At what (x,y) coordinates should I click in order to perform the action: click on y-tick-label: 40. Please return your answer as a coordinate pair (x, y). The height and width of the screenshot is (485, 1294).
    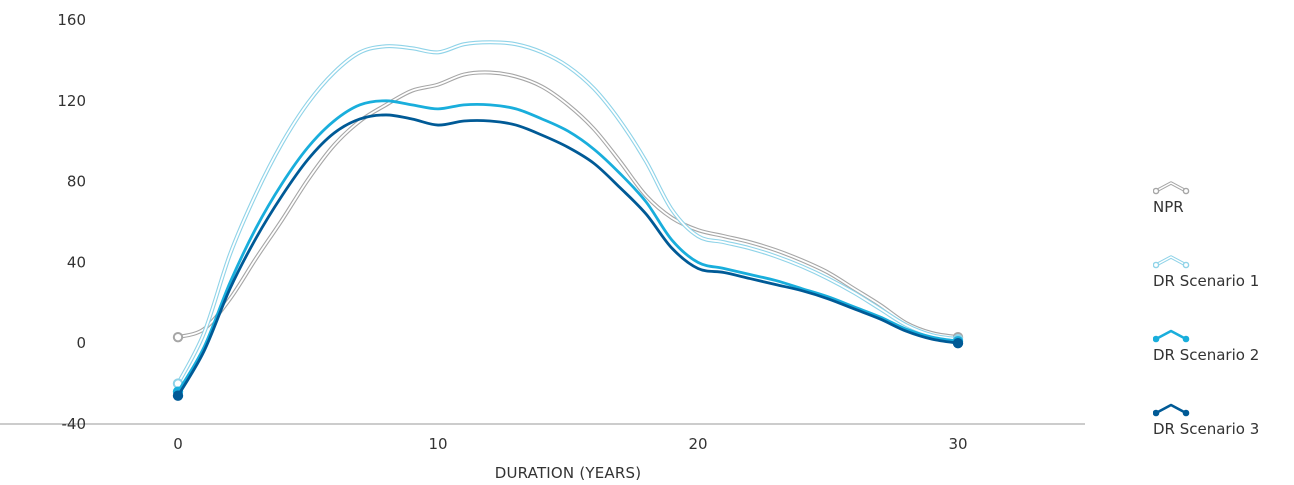
    Looking at the image, I should click on (76, 262).